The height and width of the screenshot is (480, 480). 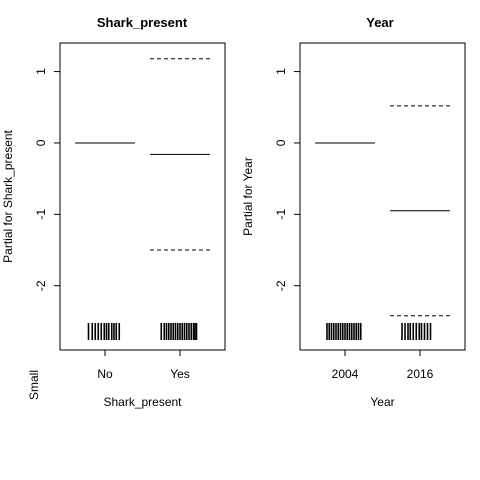 I want to click on y-axis-label: Partial for Year, so click(x=248, y=196).